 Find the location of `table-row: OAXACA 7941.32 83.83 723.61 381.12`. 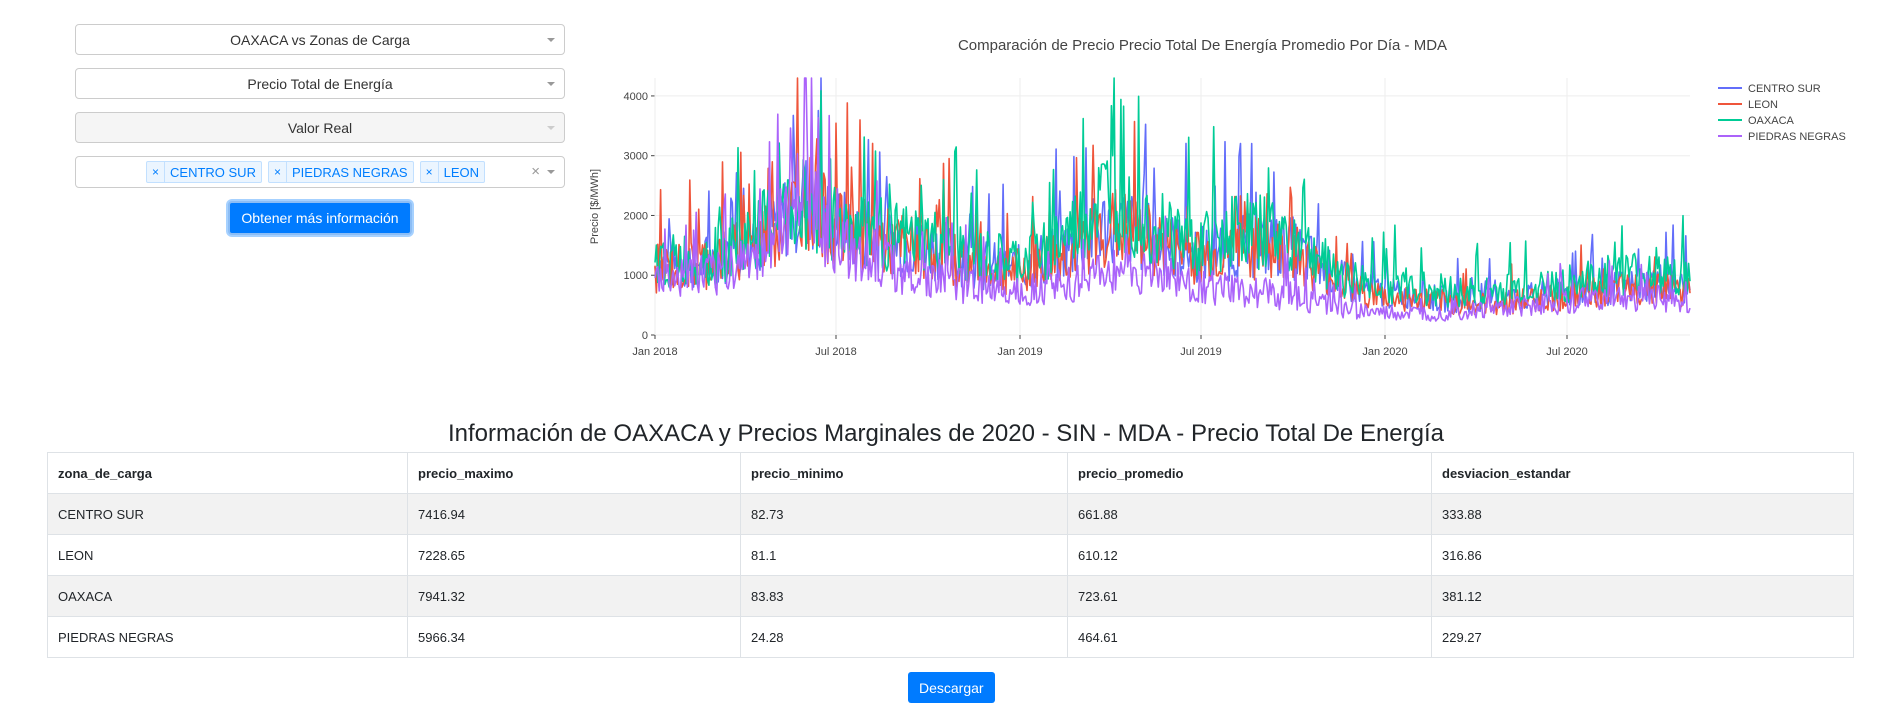

table-row: OAXACA 7941.32 83.83 723.61 381.12 is located at coordinates (950, 596).